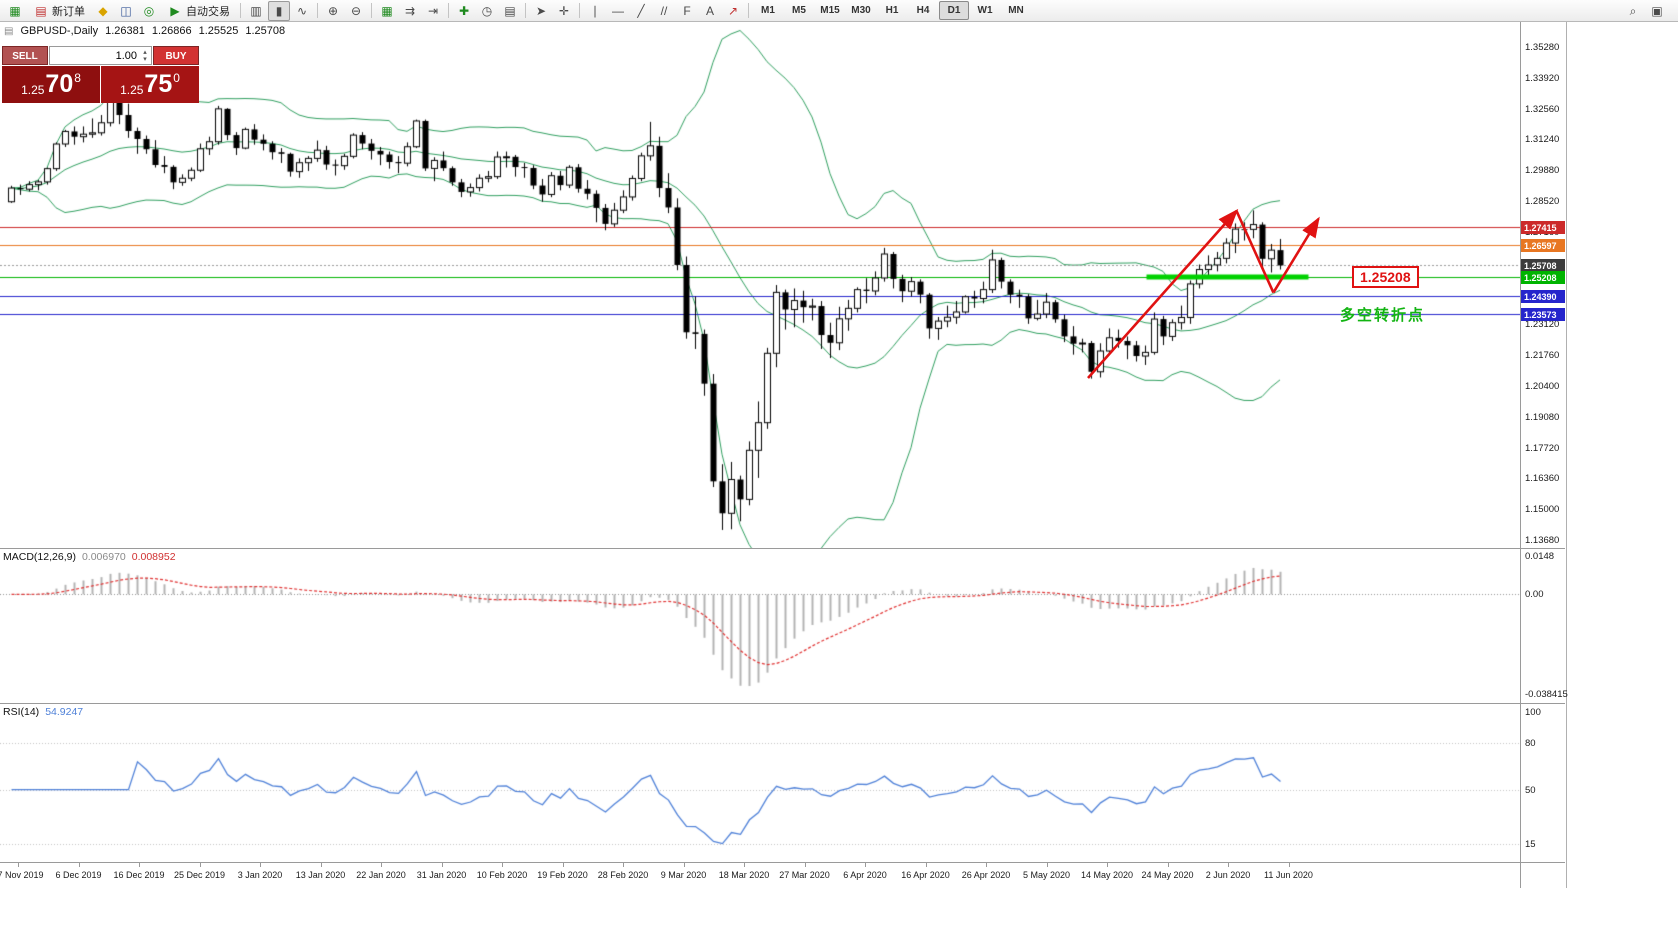 This screenshot has width=1678, height=947. What do you see at coordinates (68, 11) in the screenshot?
I see `new-order-label: 新订单` at bounding box center [68, 11].